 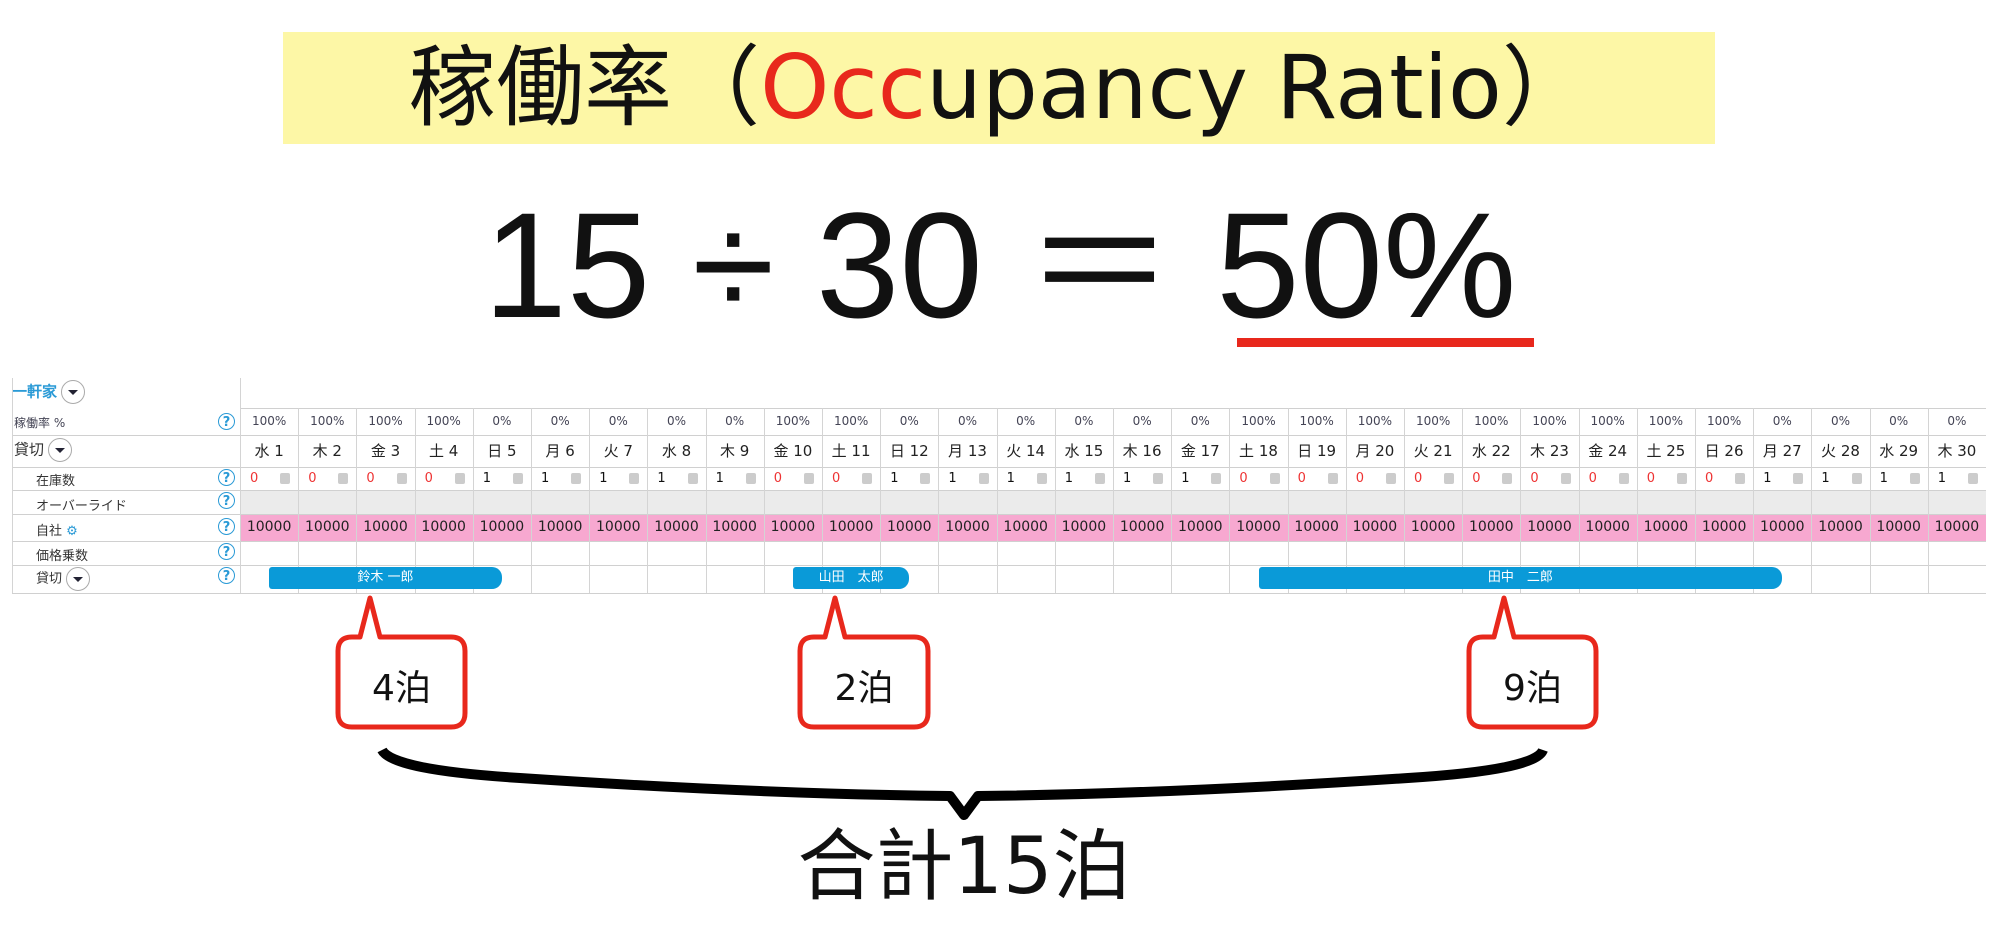 What do you see at coordinates (851, 578) in the screenshot?
I see `booking-bar: 山田 太郎` at bounding box center [851, 578].